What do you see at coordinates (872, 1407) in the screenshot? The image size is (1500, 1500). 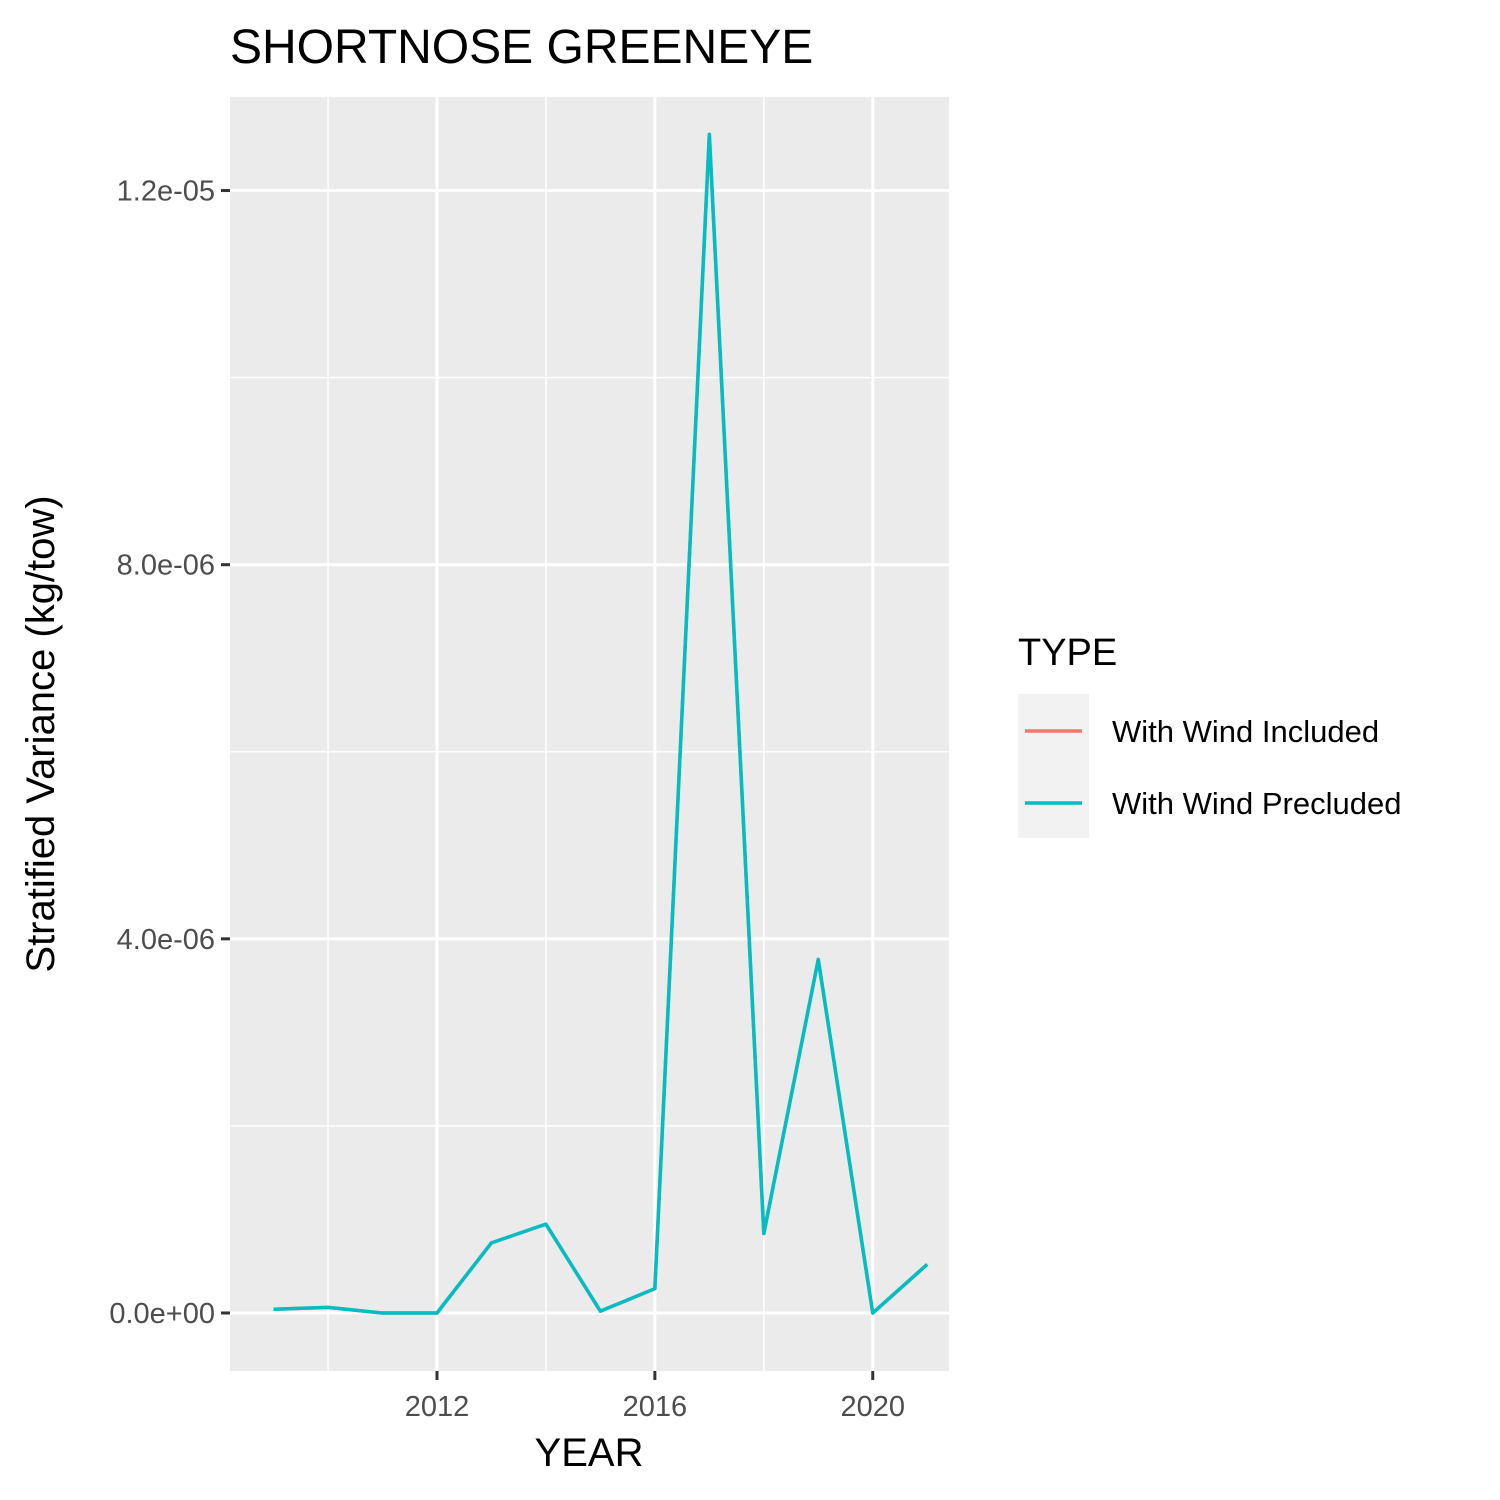 I see `x-tick-label: 2020` at bounding box center [872, 1407].